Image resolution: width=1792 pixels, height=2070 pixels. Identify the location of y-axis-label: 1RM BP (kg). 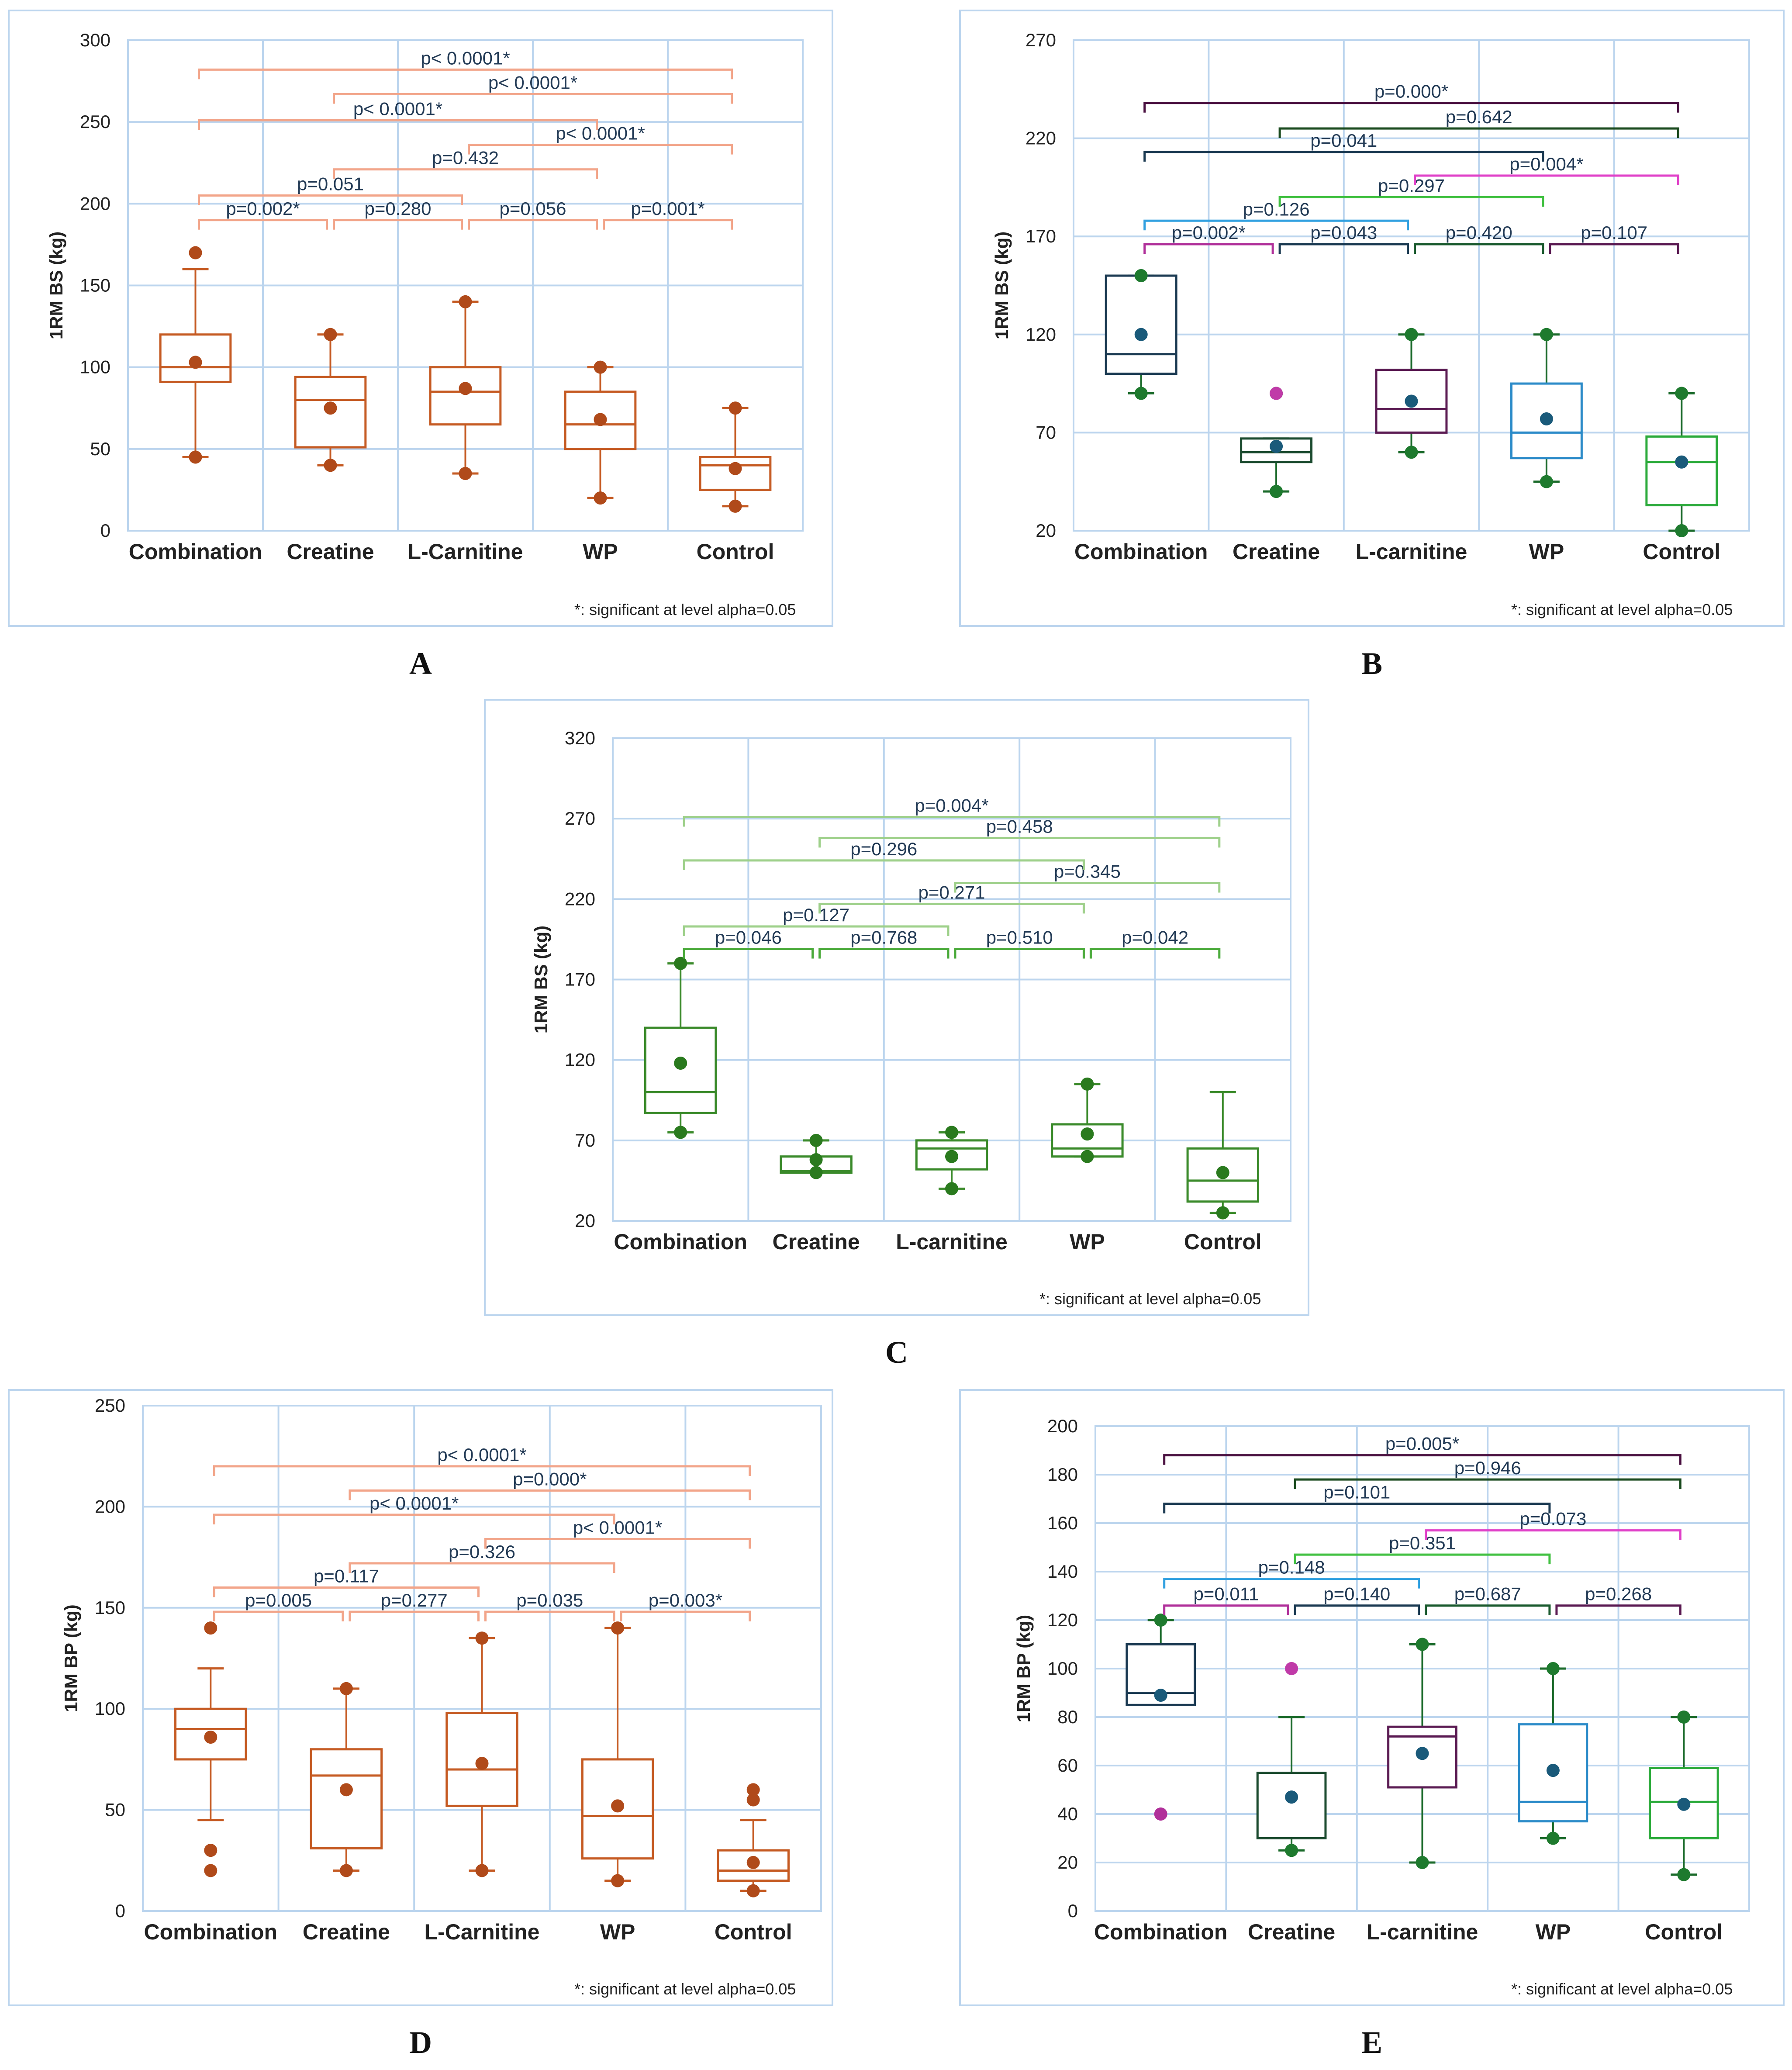
(1023, 1669).